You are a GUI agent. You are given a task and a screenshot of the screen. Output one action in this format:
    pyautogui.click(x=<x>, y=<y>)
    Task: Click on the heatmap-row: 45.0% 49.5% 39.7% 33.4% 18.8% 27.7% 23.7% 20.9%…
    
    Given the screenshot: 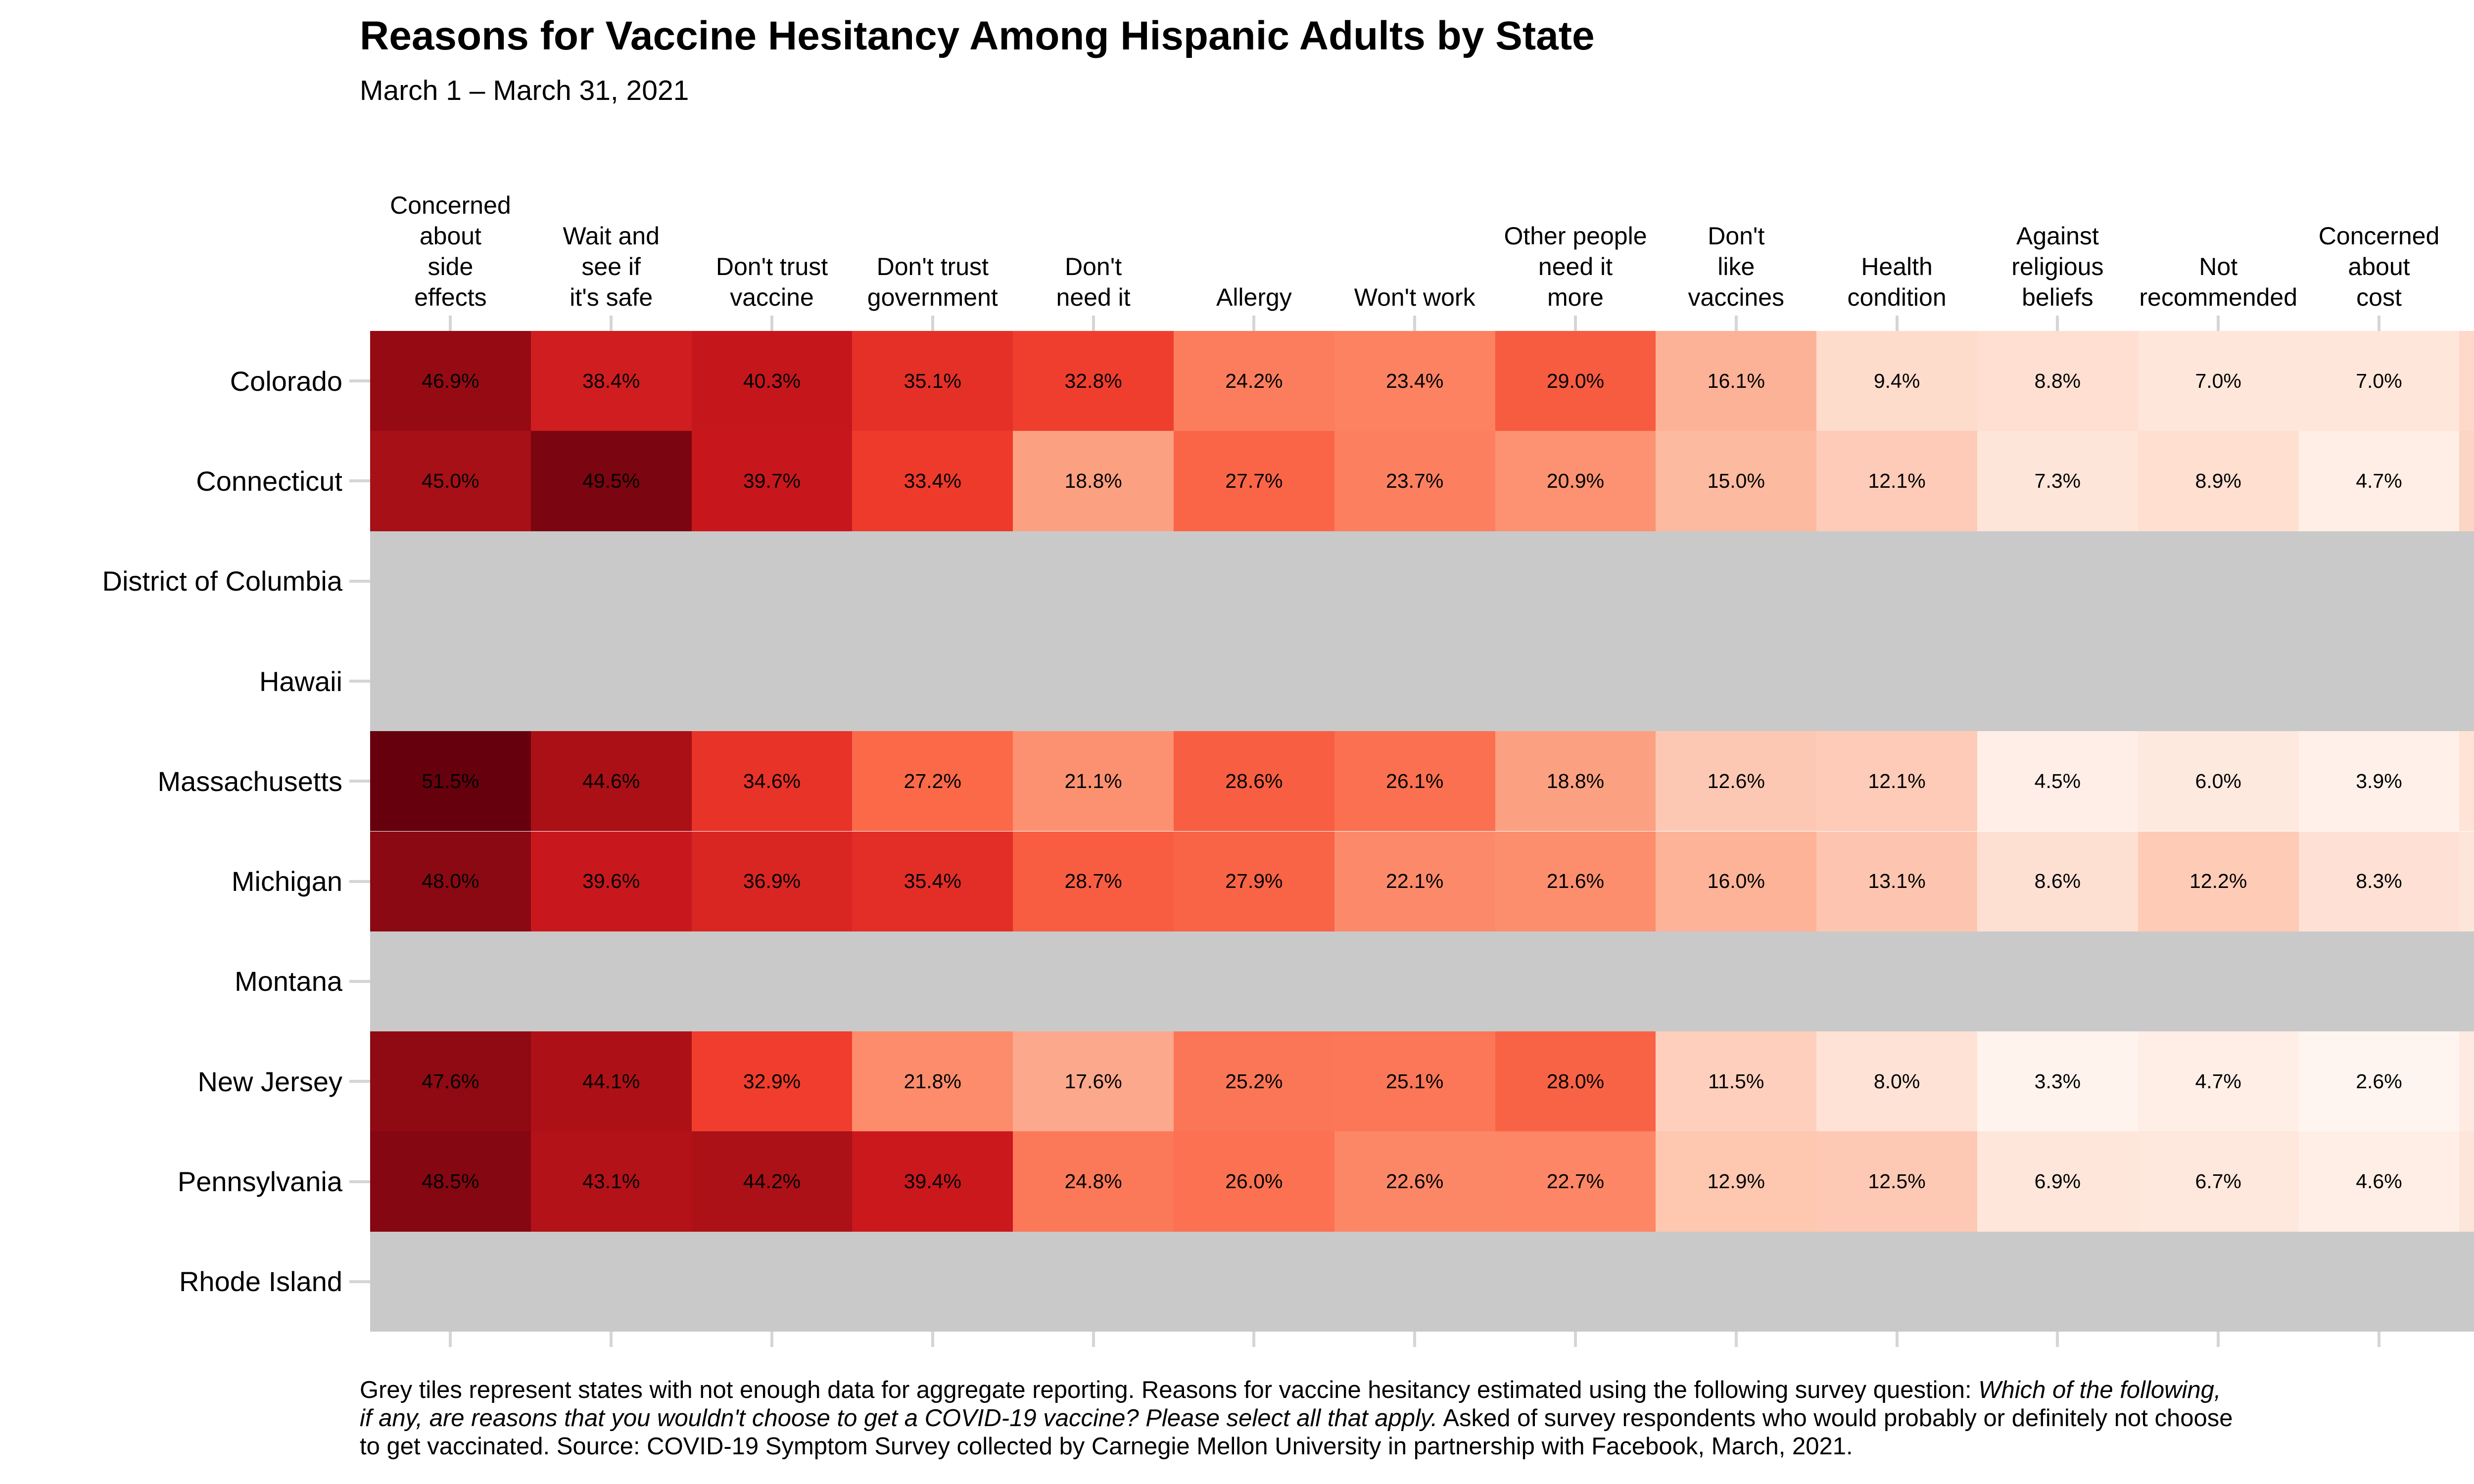 What is the action you would take?
    pyautogui.click(x=1422, y=481)
    